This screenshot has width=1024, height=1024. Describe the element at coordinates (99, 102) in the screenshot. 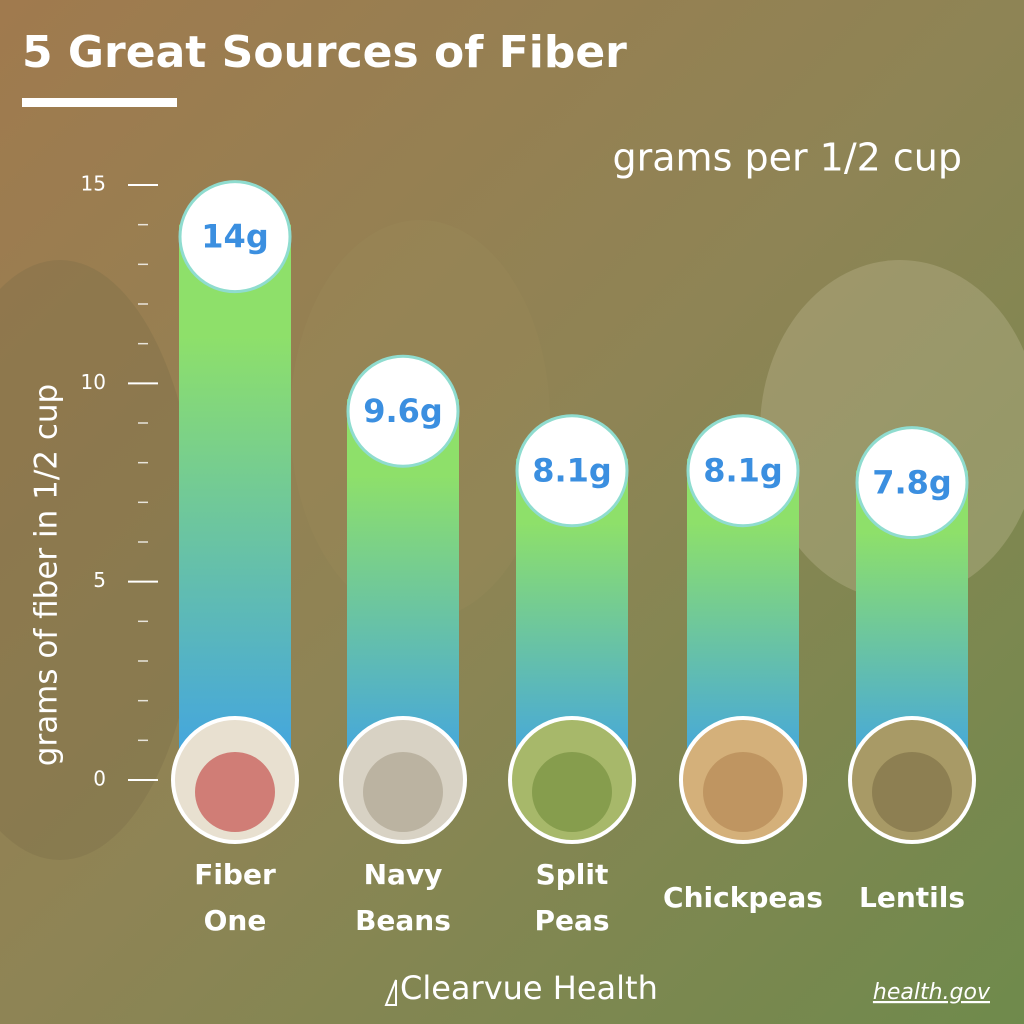

I see `title-underline` at that location.